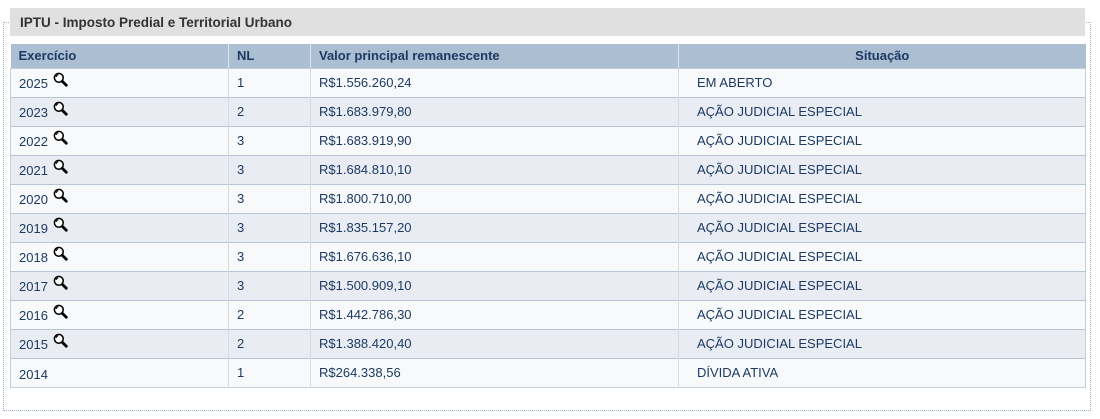 The image size is (1100, 419). What do you see at coordinates (119, 82) in the screenshot?
I see `exercicio-cell: 2025` at bounding box center [119, 82].